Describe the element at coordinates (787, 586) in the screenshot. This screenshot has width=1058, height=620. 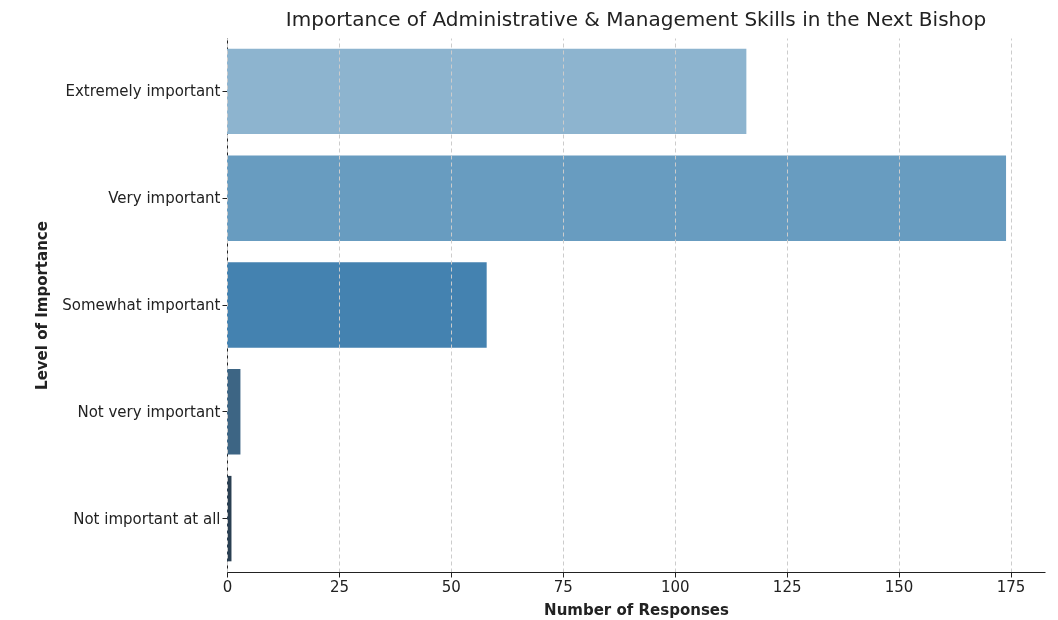
I see `x-tick-label: 125` at that location.